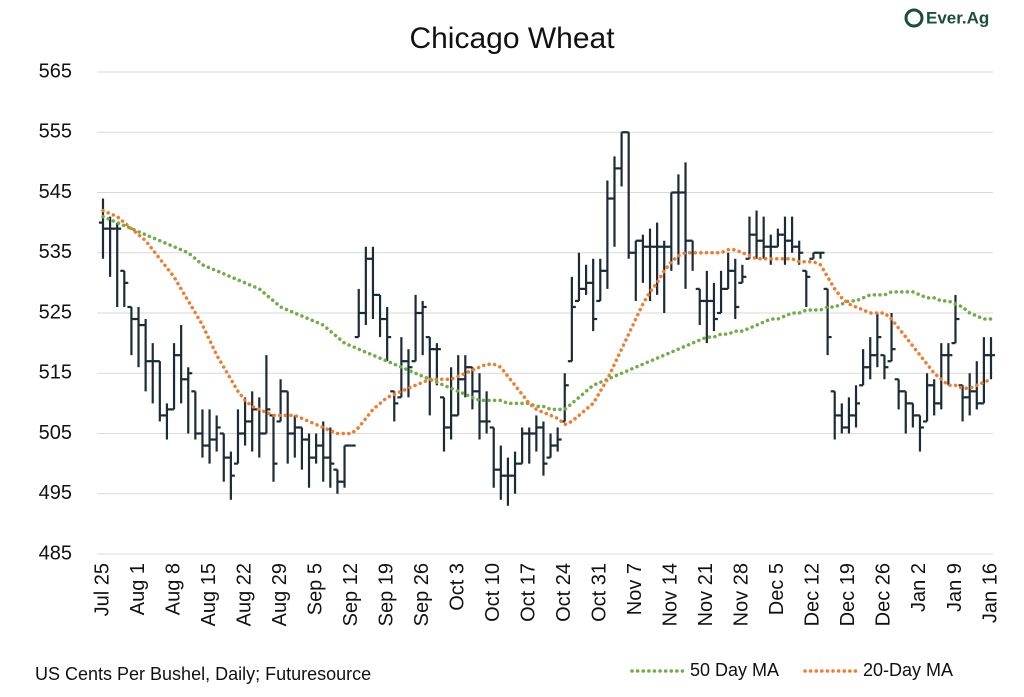 The height and width of the screenshot is (697, 1024). I want to click on x-tick-label: Jul 25, so click(102, 589).